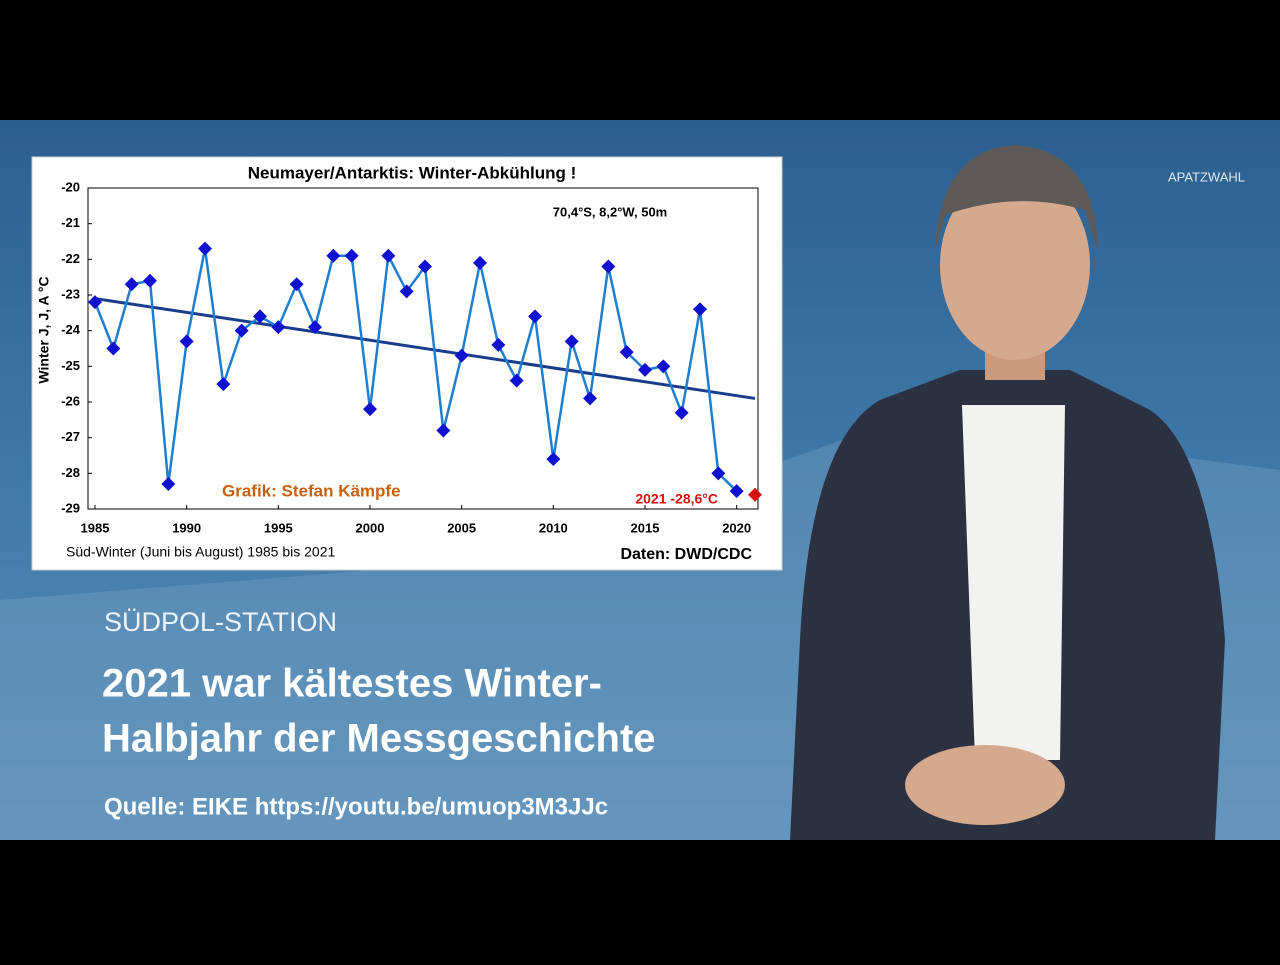 Image resolution: width=1280 pixels, height=965 pixels. What do you see at coordinates (379, 739) in the screenshot?
I see `headline-line: Halbjahr der Messgeschichte` at bounding box center [379, 739].